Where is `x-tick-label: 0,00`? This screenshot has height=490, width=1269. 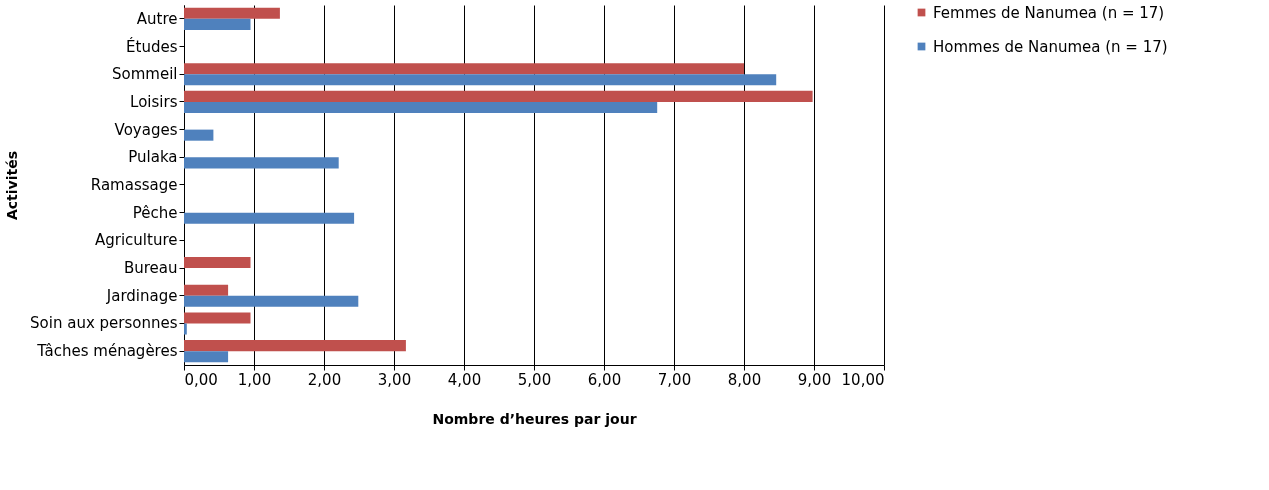 x-tick-label: 0,00 is located at coordinates (201, 379).